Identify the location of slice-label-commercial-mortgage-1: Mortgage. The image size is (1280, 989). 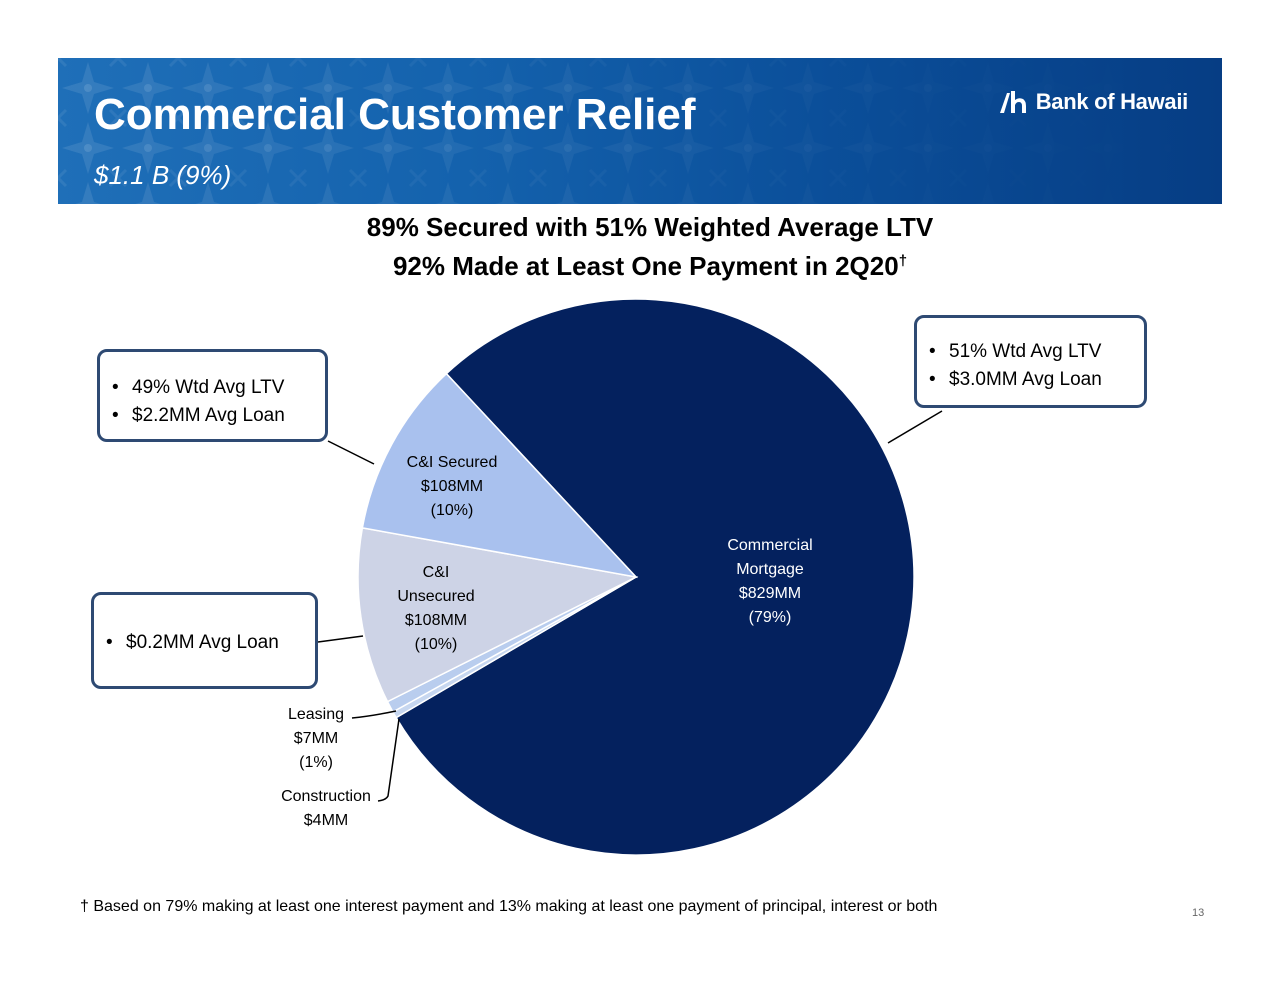
(770, 569).